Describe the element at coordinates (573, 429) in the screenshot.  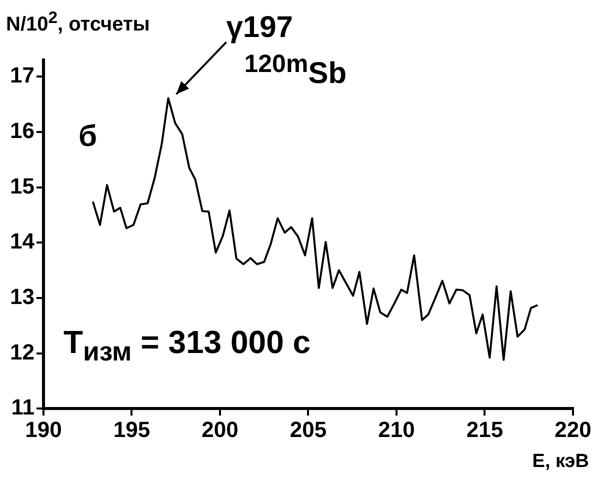
I see `x-tick-label: 220` at that location.